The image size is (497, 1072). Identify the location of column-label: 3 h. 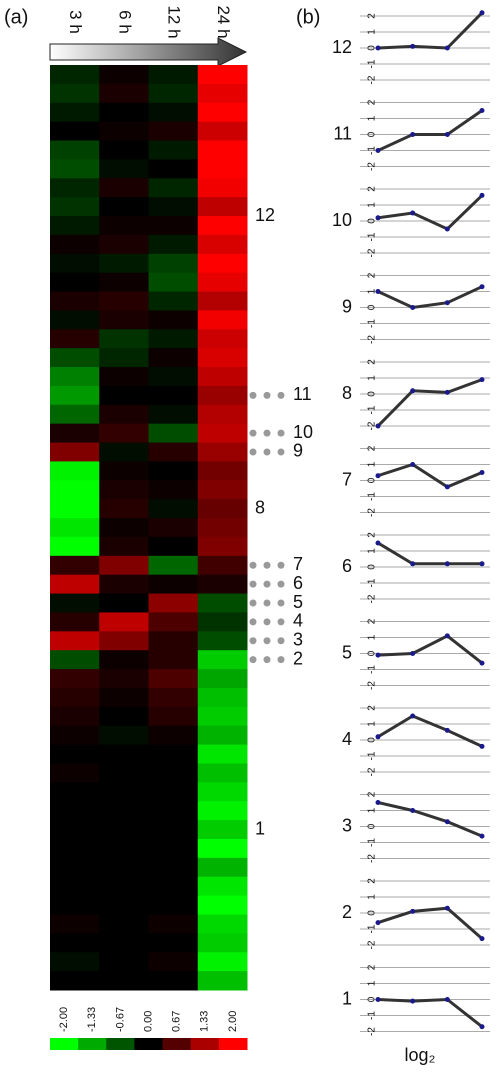
(75, 22).